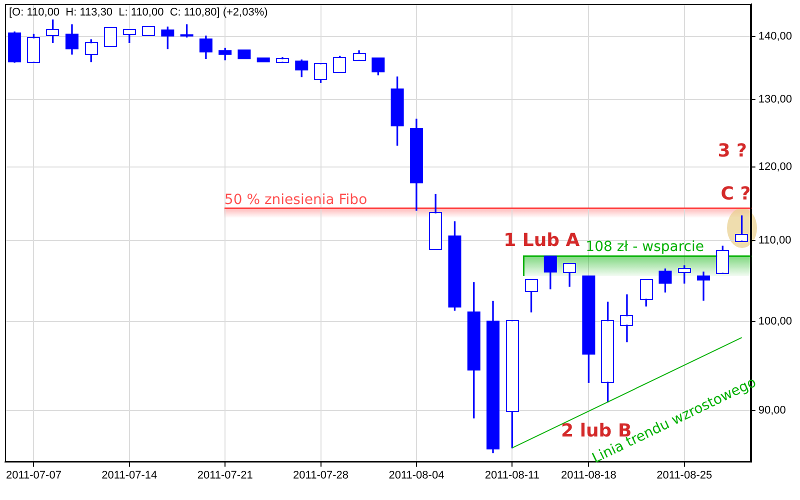  What do you see at coordinates (588, 475) in the screenshot?
I see `x-tick-label: 2011-08-18` at bounding box center [588, 475].